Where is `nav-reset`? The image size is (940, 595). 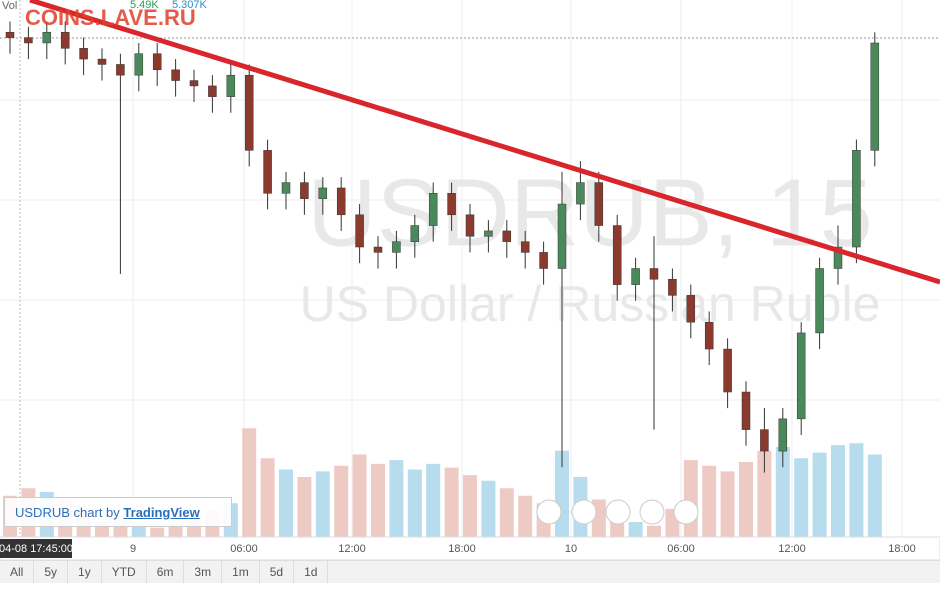
nav-reset is located at coordinates (618, 512).